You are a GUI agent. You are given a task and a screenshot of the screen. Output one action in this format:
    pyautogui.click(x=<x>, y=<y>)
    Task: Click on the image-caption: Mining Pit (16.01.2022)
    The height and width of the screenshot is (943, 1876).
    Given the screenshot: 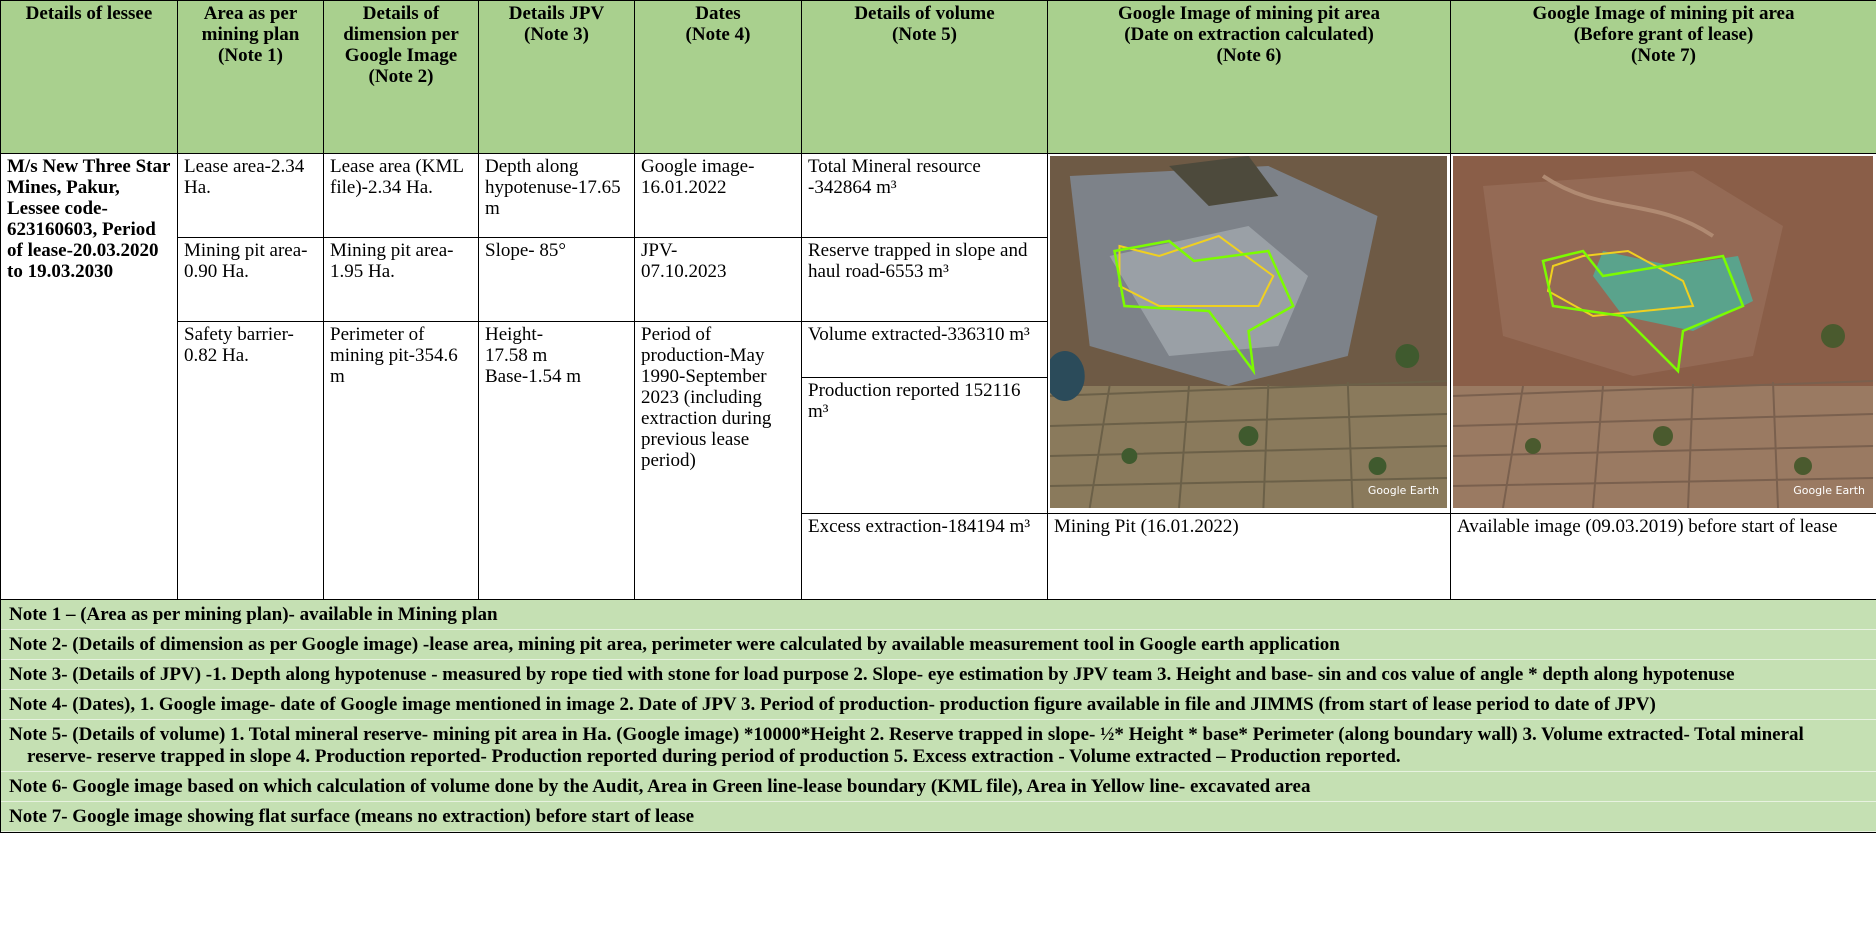 What is the action you would take?
    pyautogui.click(x=1249, y=556)
    